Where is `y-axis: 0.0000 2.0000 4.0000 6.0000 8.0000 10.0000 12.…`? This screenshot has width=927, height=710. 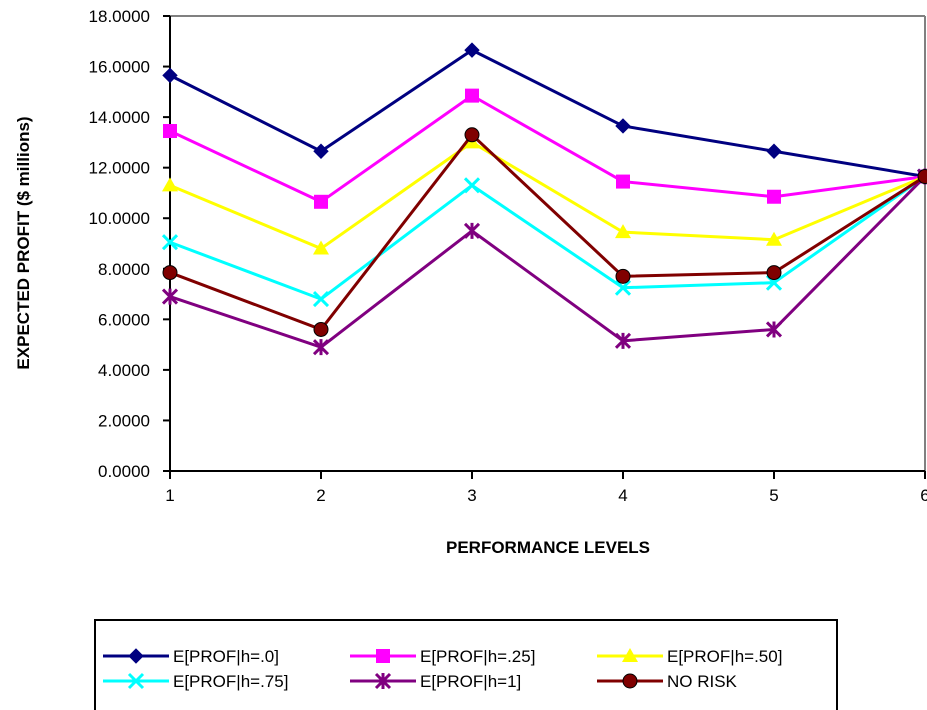 y-axis: 0.0000 2.0000 4.0000 6.0000 8.0000 10.0000 12.… is located at coordinates (129, 244).